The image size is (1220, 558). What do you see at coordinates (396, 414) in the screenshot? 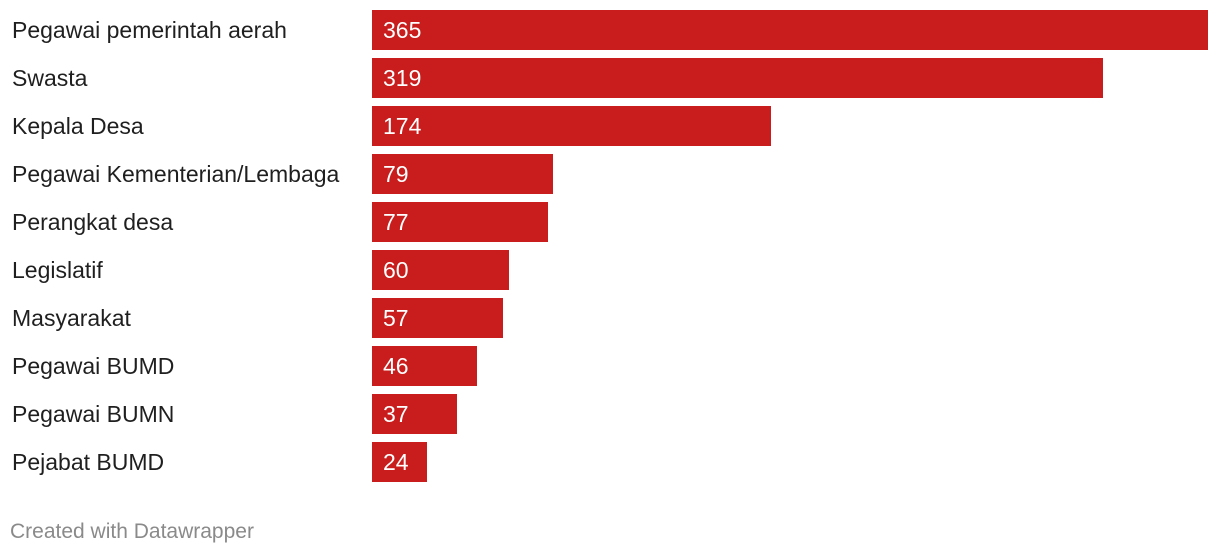
I see `bar-value-label: 37` at bounding box center [396, 414].